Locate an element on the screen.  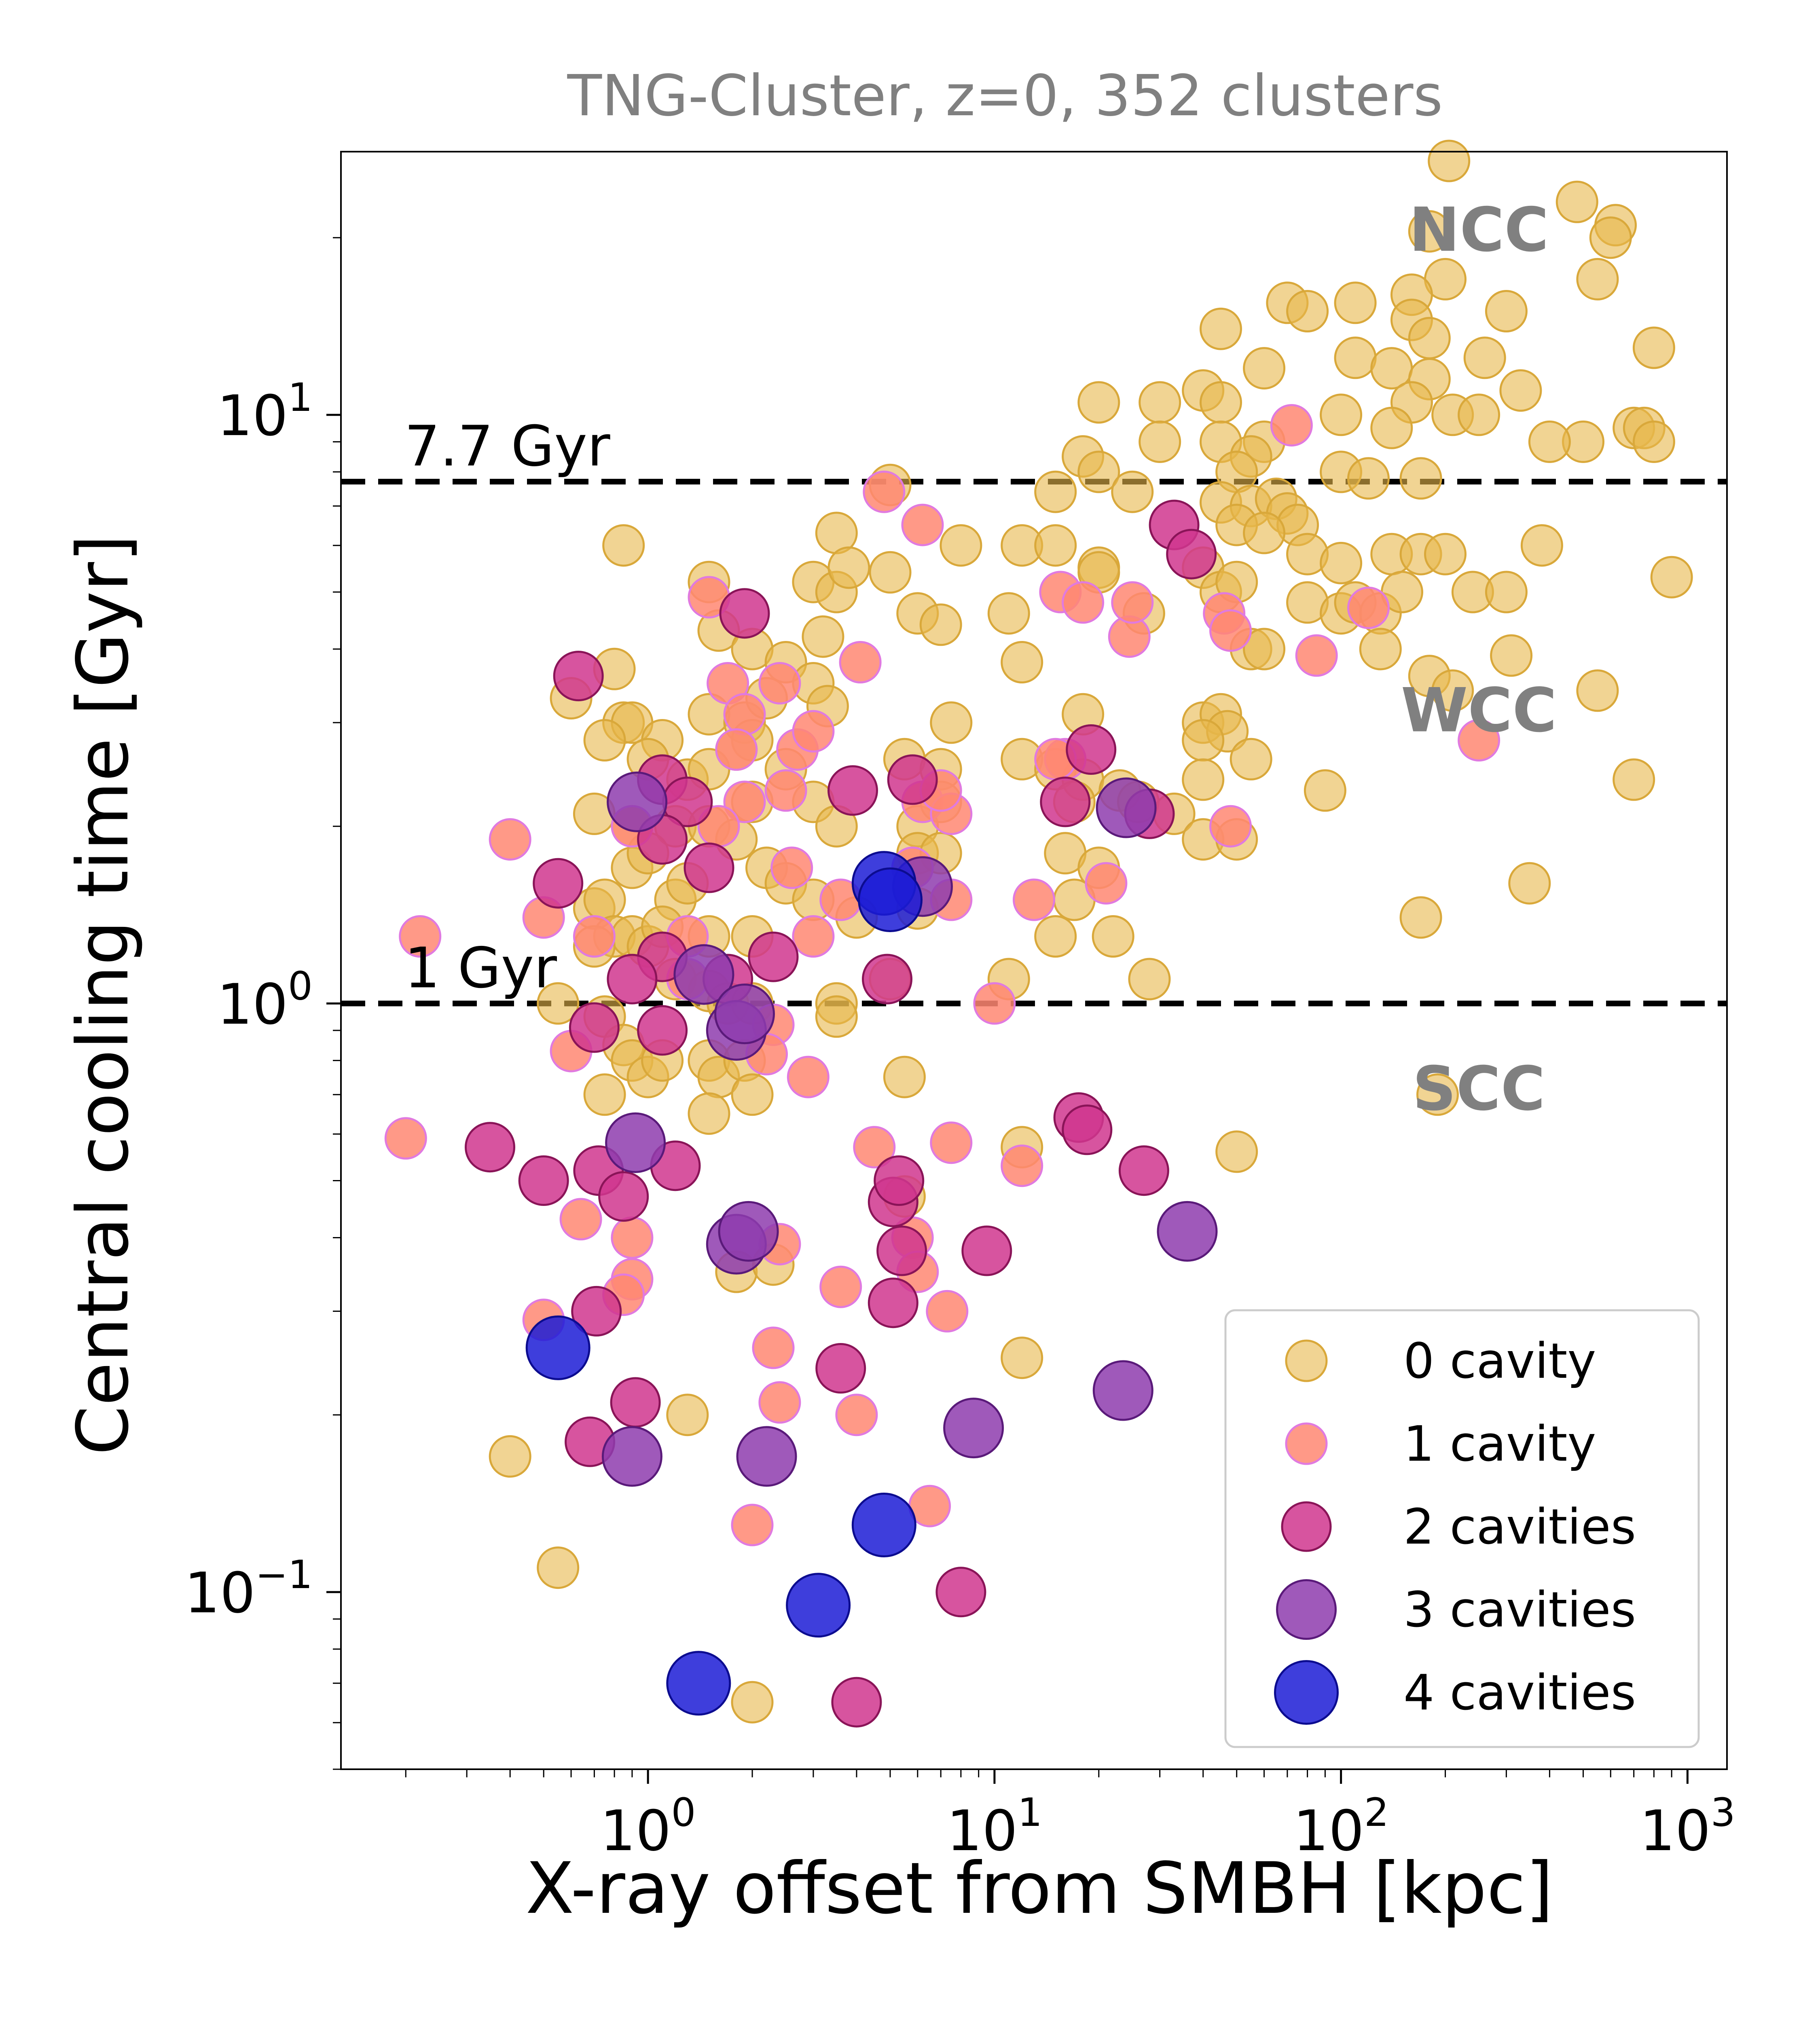
legend-label: 4 cavities is located at coordinates (1520, 1693).